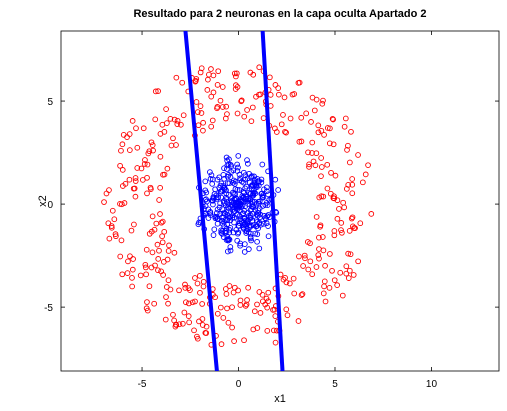  Describe the element at coordinates (43, 201) in the screenshot. I see `y-axis-label: x2` at that location.